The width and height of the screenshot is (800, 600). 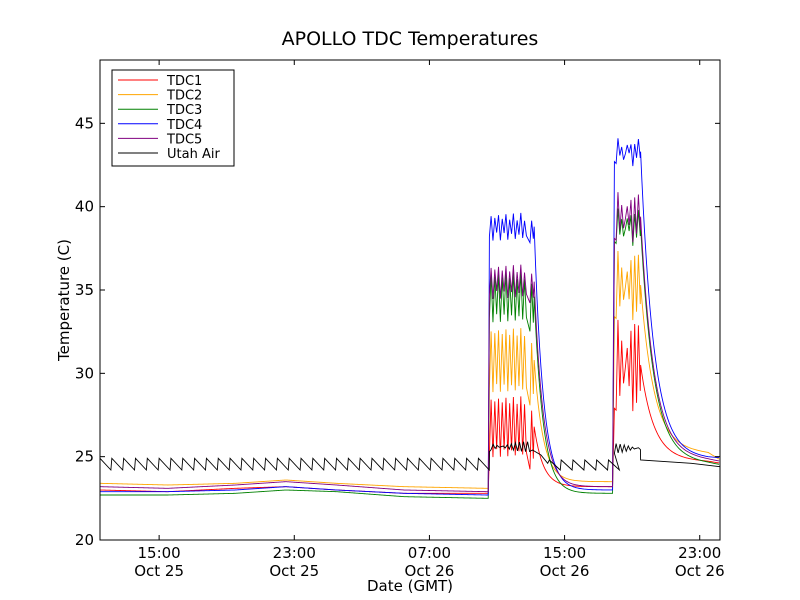 I want to click on legend-label: TDC5, so click(x=184, y=139).